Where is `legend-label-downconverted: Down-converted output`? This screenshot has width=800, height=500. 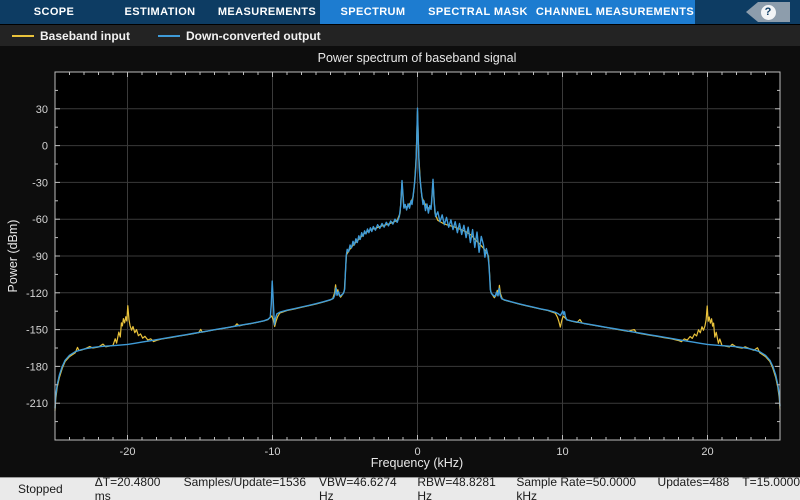 legend-label-downconverted: Down-converted output is located at coordinates (253, 35).